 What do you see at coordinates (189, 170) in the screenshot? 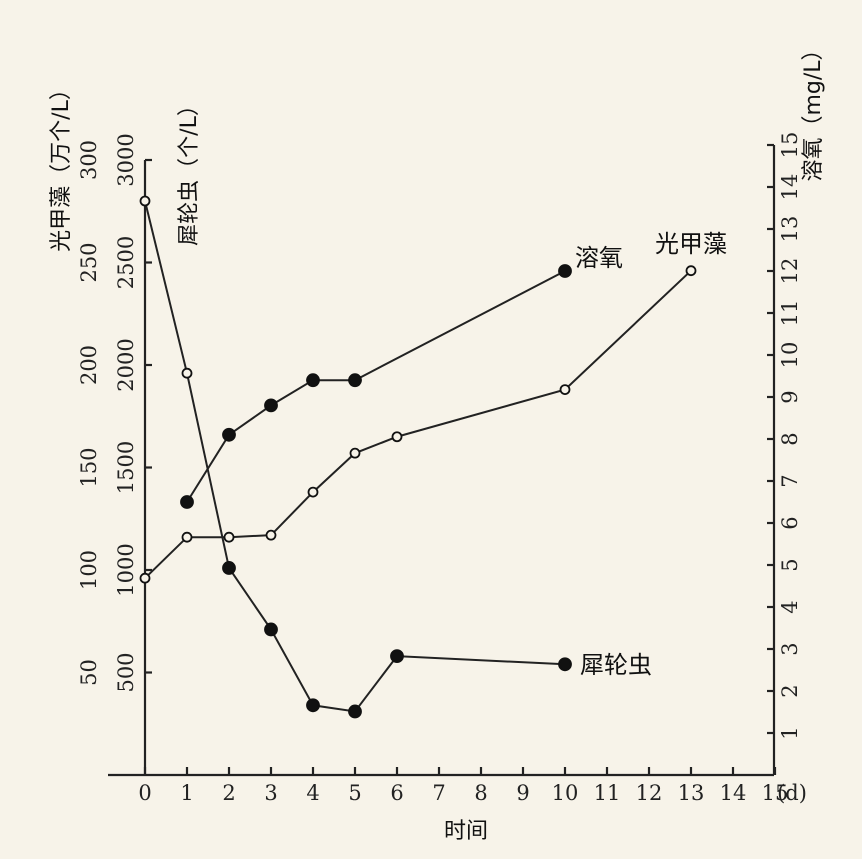
I see `left-inner-axis-label: 犀轮虫（个/L）` at bounding box center [189, 170].